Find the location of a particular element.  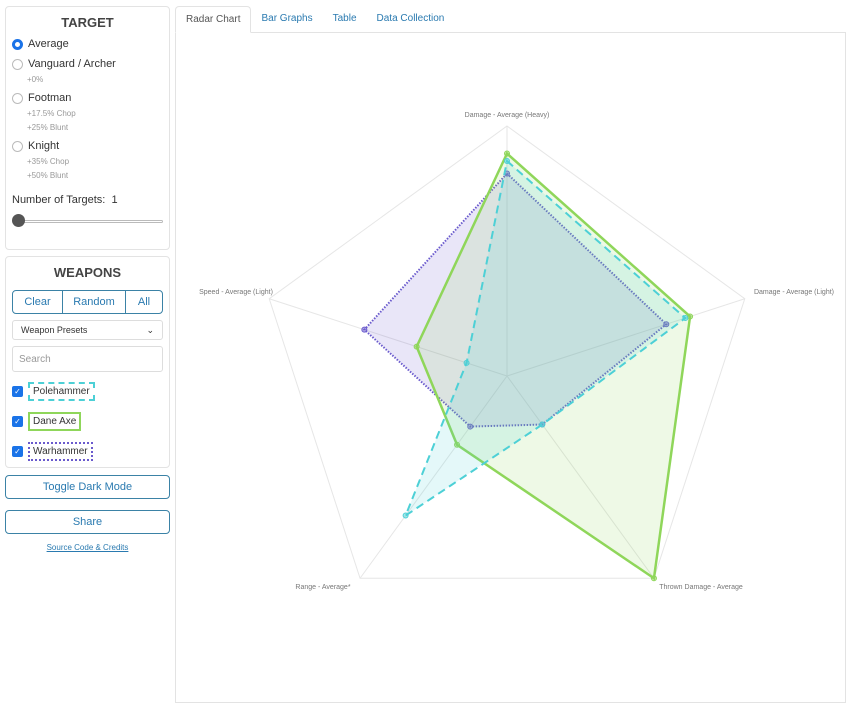

slider-thumb is located at coordinates (18, 220).